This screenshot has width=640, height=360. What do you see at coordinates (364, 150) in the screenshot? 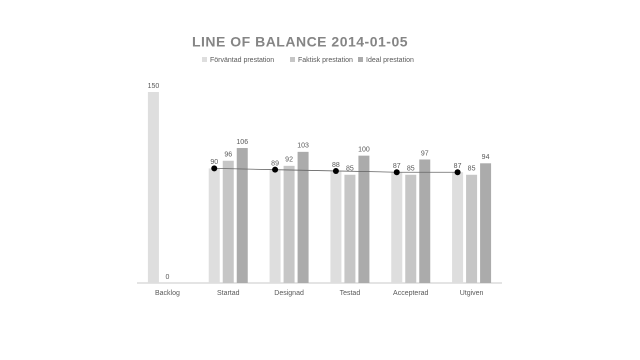
I see `value-label: 100` at bounding box center [364, 150].